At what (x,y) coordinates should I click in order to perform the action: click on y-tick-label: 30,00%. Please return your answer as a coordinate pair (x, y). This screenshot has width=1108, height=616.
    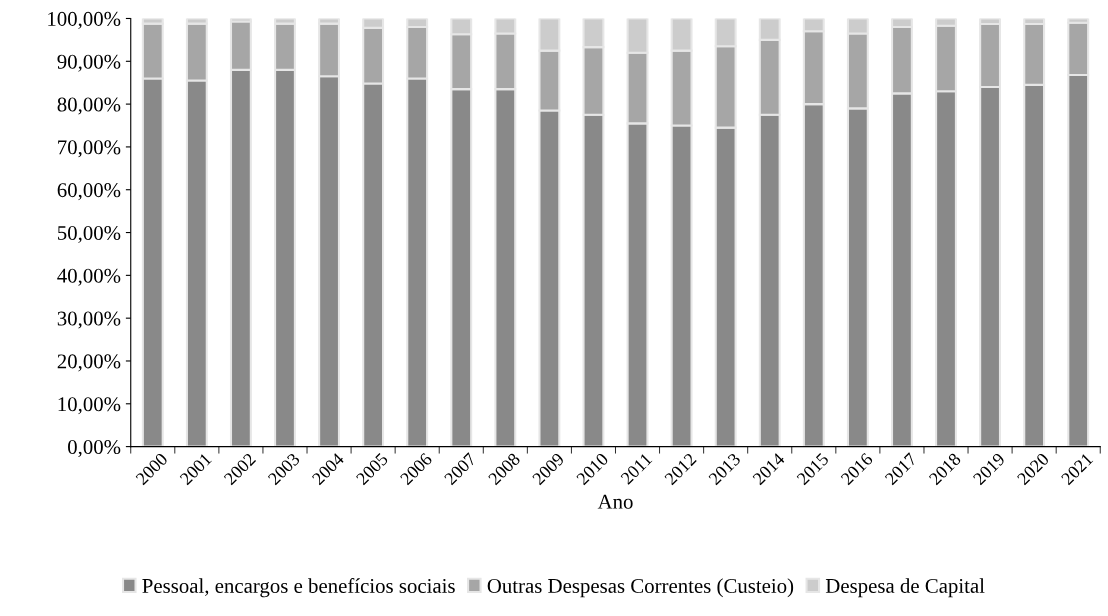
    Looking at the image, I should click on (89, 320).